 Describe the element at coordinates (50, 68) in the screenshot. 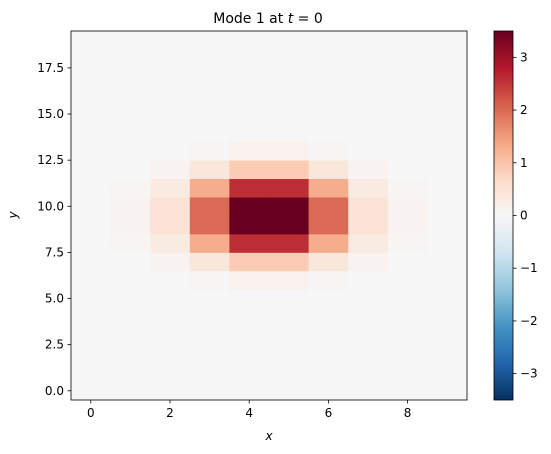

I see `y-tick-label: 17.5` at that location.